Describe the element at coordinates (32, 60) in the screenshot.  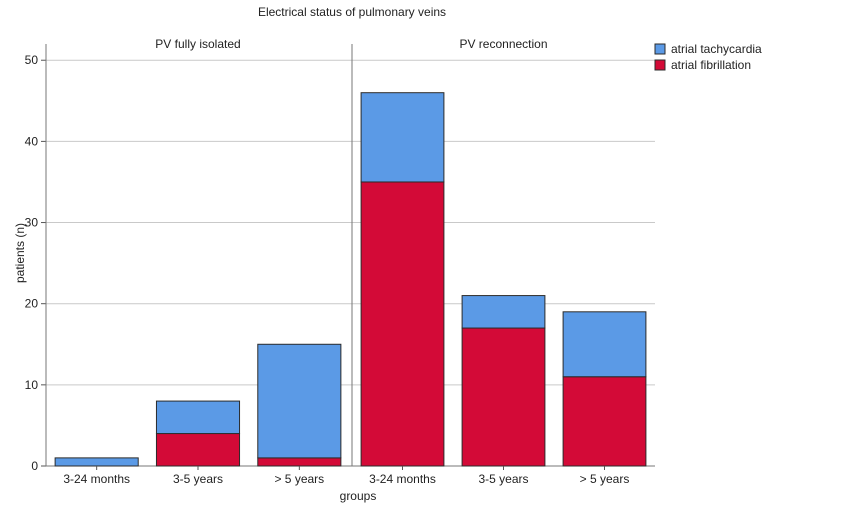
I see `y-tick-label: 50` at that location.